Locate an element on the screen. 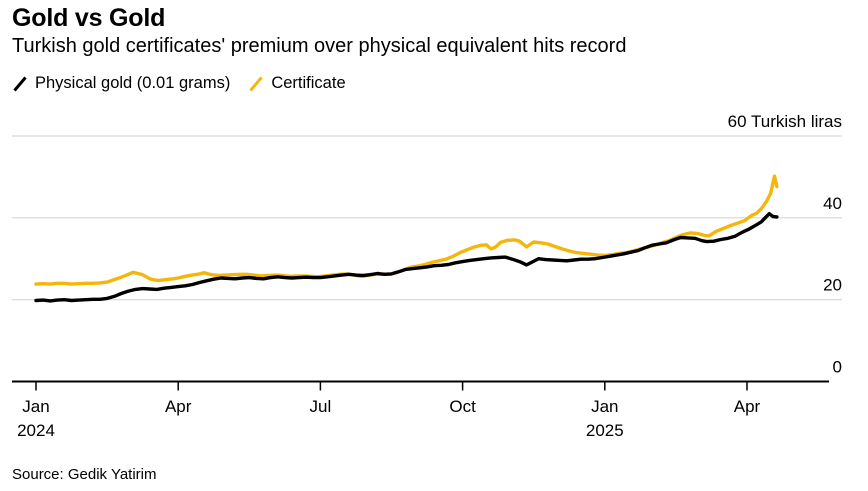 This screenshot has width=868, height=491. source-attribution: Source: Gedik Yatirim is located at coordinates (84, 474).